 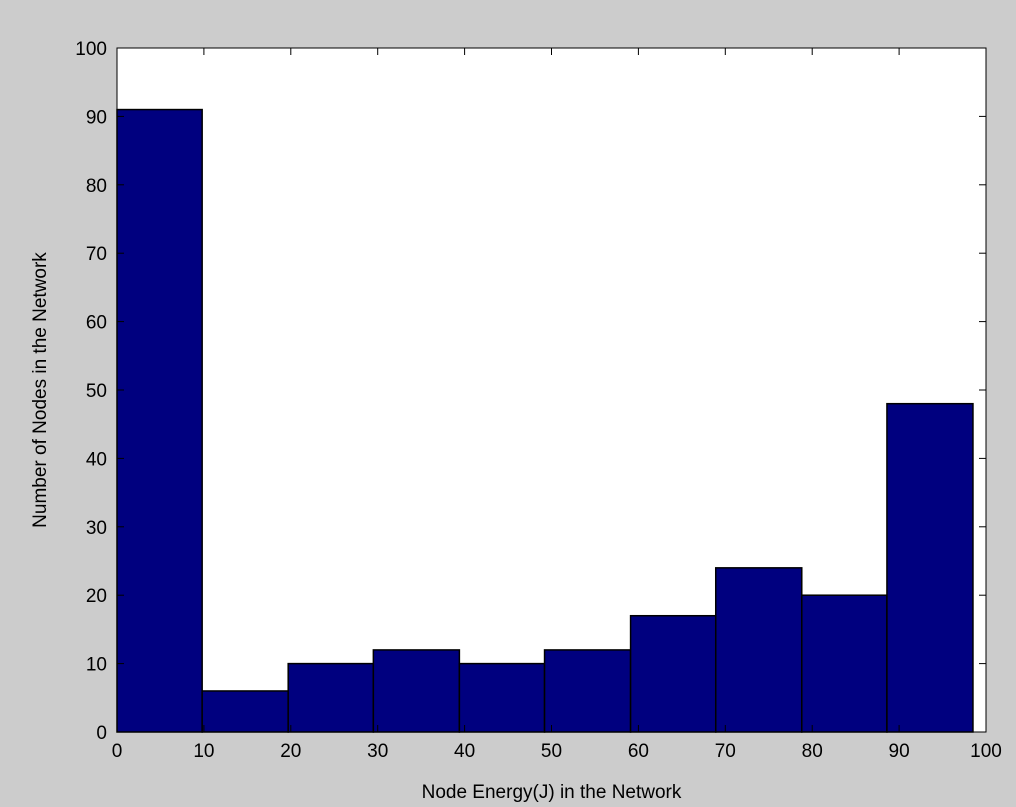 What do you see at coordinates (96, 254) in the screenshot?
I see `y-tick-label: 70` at bounding box center [96, 254].